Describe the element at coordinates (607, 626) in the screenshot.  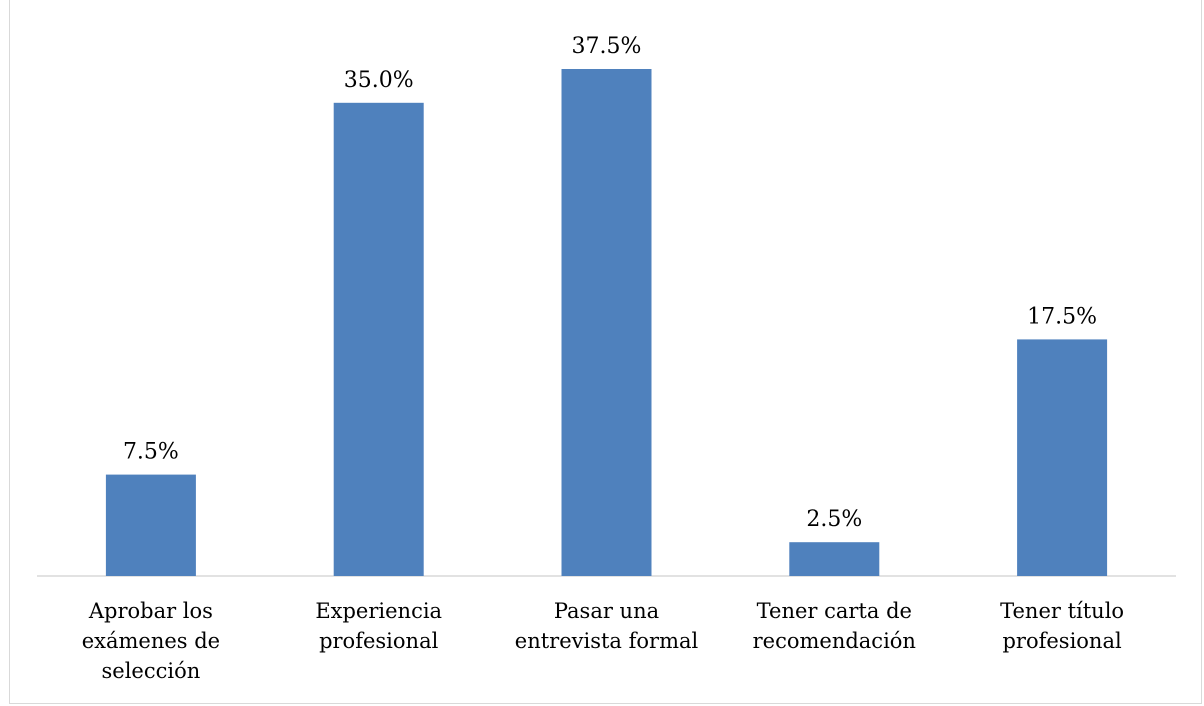
I see `category-label-3: Pasar una entrevista formal` at that location.